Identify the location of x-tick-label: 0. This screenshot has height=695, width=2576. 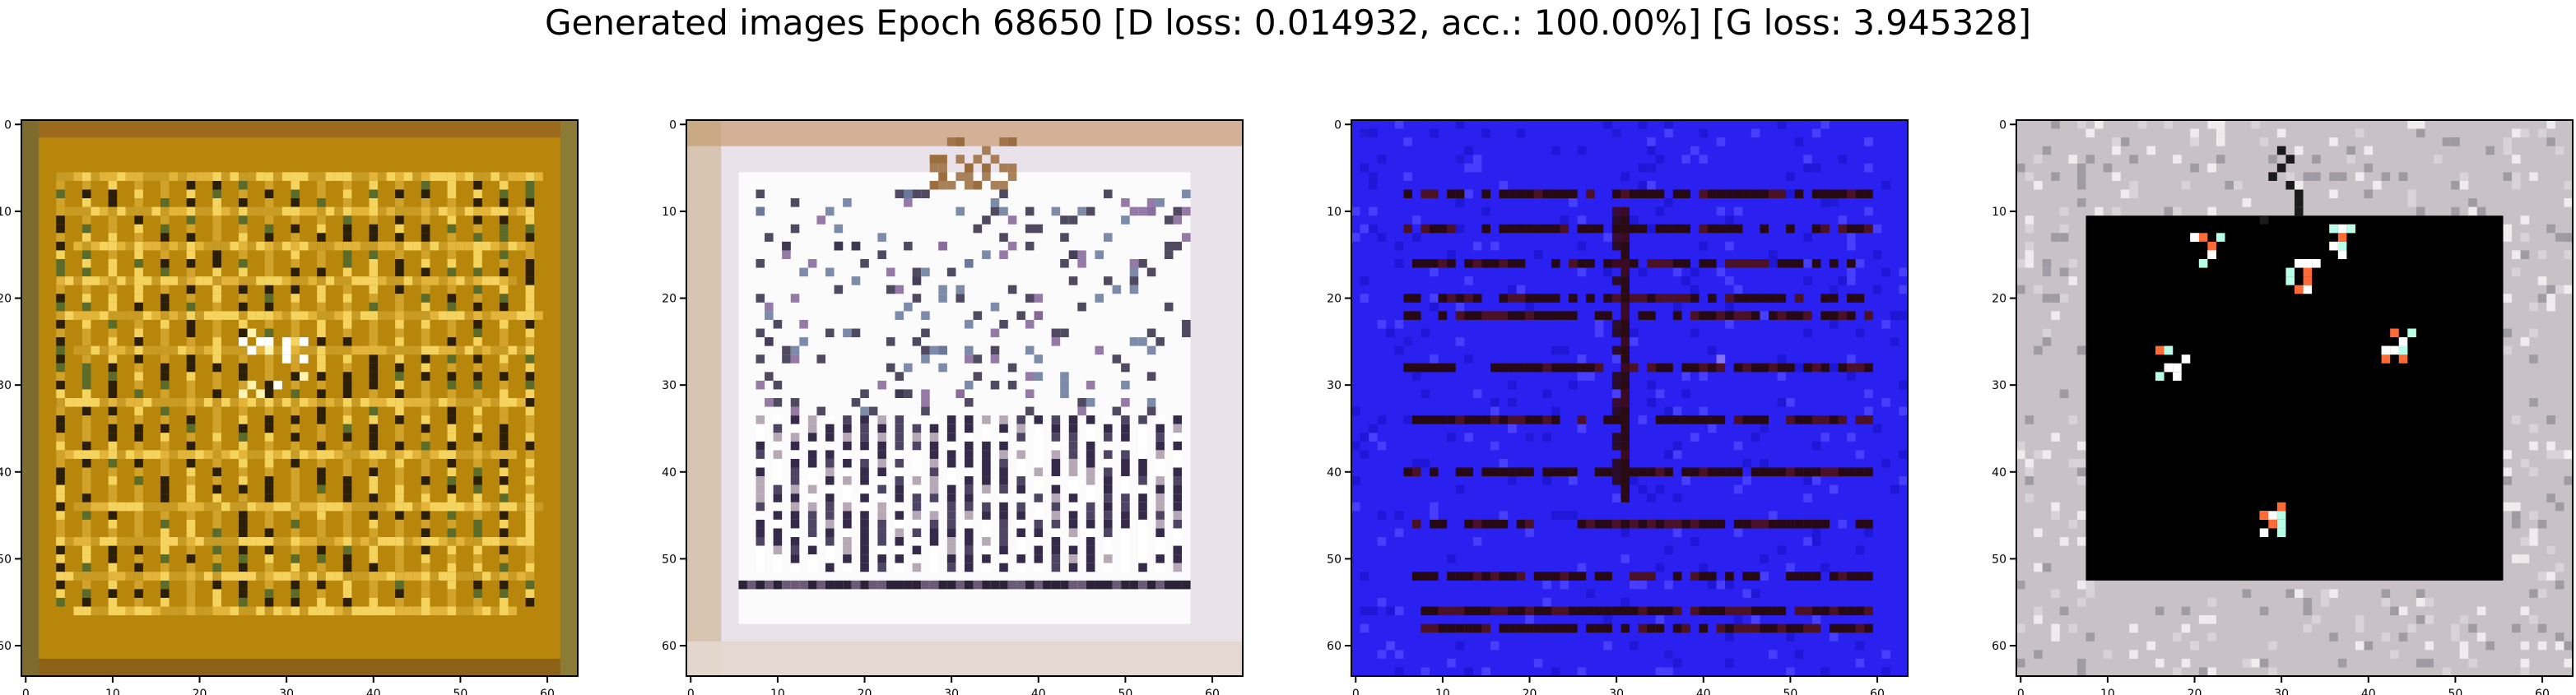
(26, 691).